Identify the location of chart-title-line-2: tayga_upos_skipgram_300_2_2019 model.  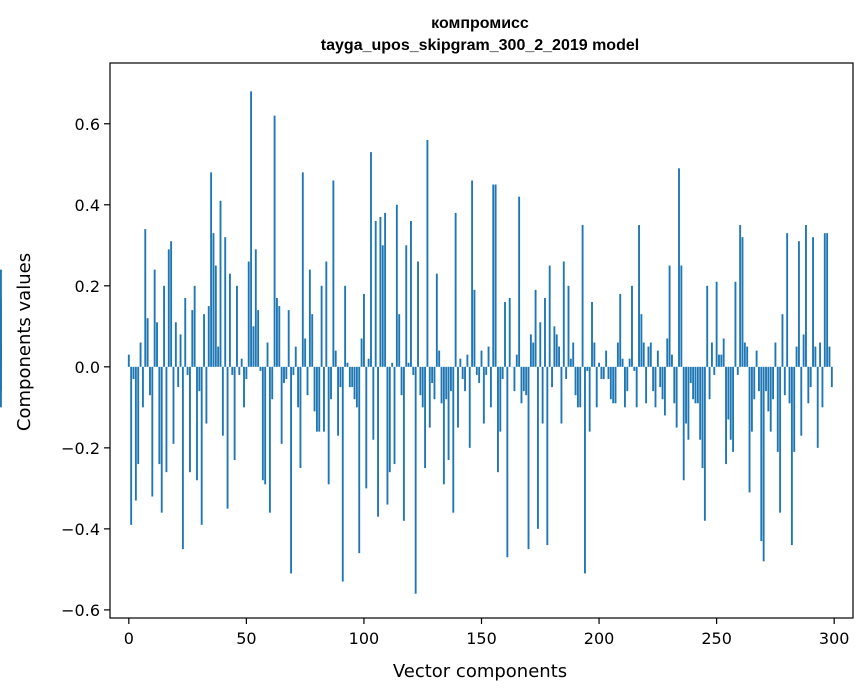
(480, 45).